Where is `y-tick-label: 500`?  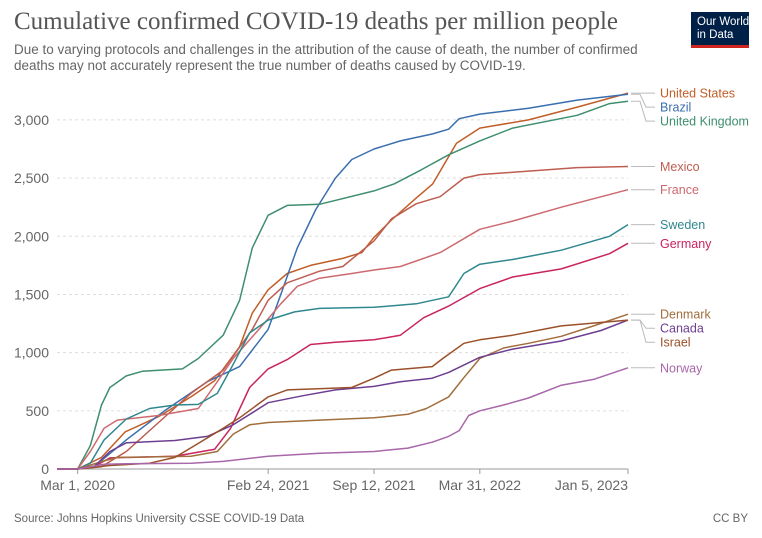
y-tick-label: 500 is located at coordinates (38, 411).